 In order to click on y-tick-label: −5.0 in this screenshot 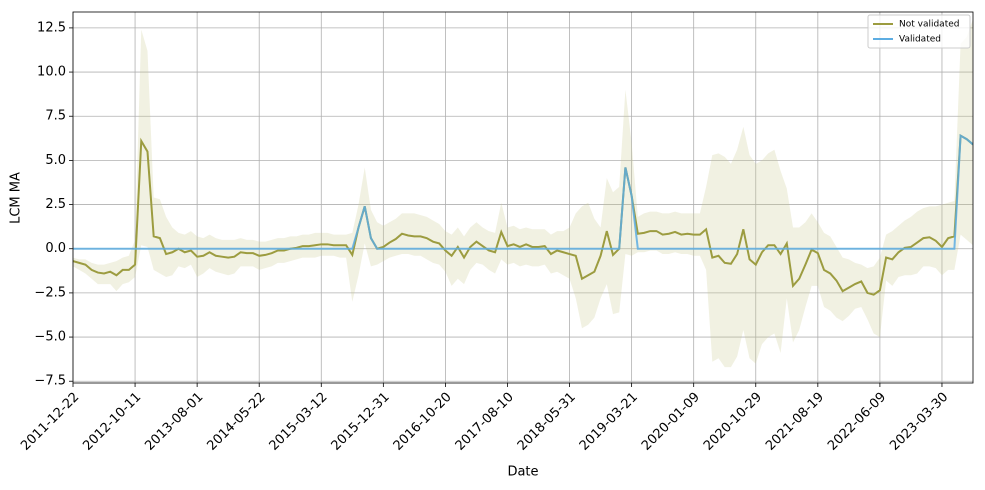, I will do `click(50, 337)`.